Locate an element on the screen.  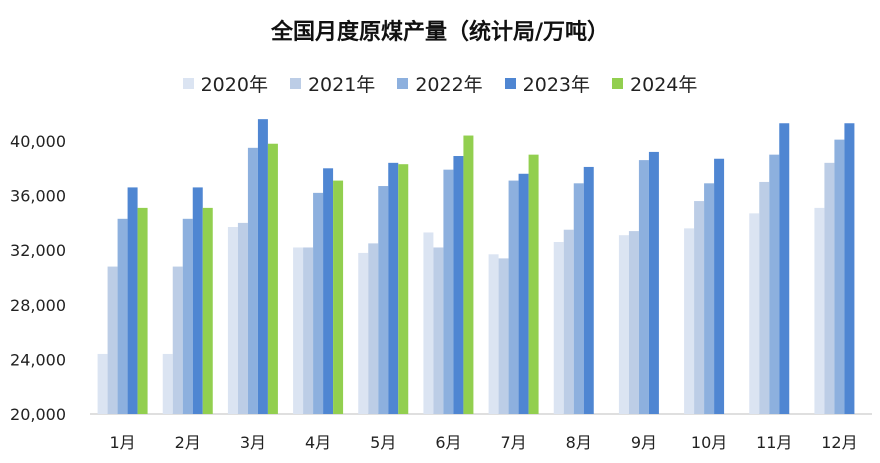
x-tick-label: 8月 is located at coordinates (579, 442).